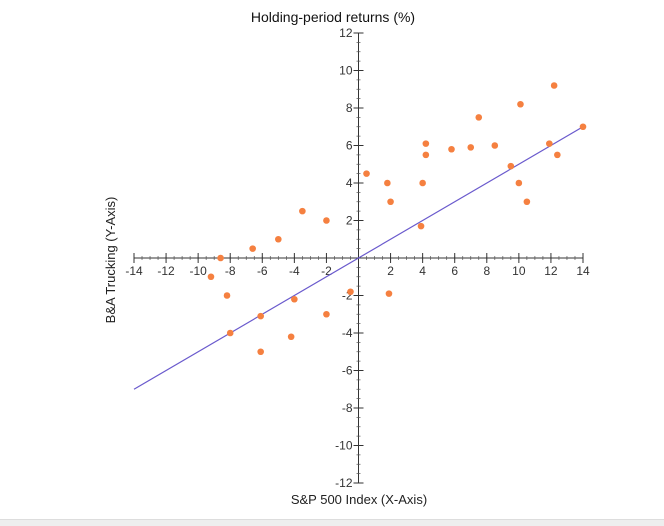 This screenshot has height=526, width=664. Describe the element at coordinates (198, 271) in the screenshot. I see `x-tick-label: -10` at that location.